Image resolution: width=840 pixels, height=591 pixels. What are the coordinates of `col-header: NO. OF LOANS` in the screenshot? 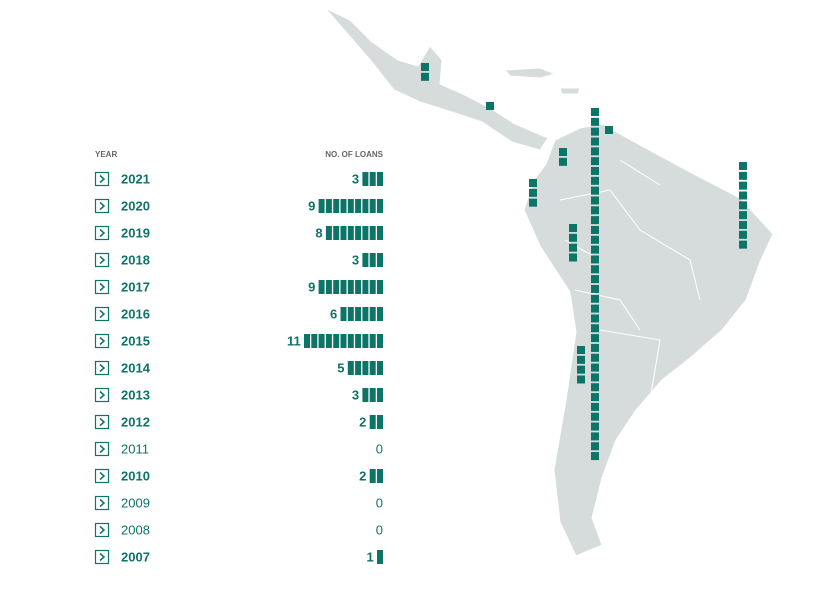 It's located at (354, 154).